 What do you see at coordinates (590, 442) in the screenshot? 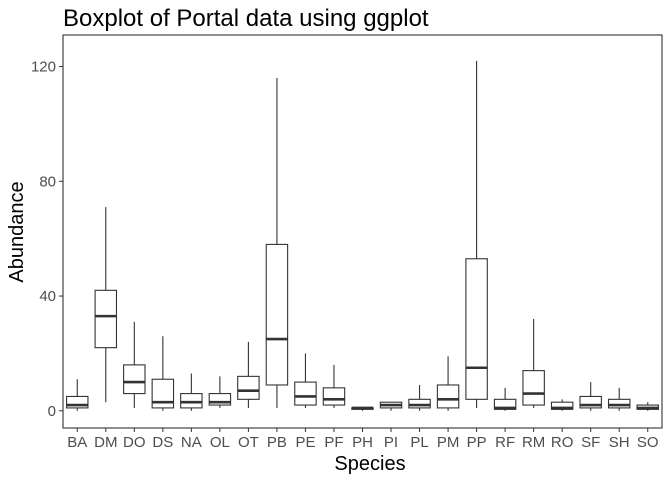
I see `x-tick-label: SF` at bounding box center [590, 442].